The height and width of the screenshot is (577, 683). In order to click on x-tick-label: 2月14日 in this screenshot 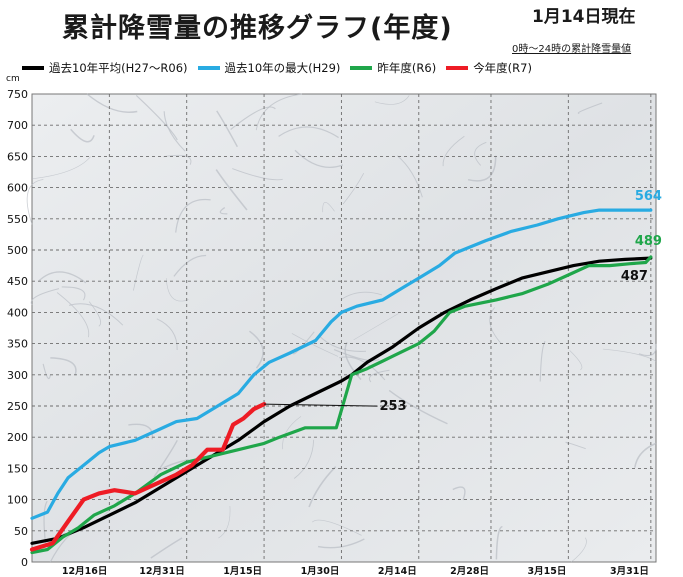, I will do `click(397, 571)`.